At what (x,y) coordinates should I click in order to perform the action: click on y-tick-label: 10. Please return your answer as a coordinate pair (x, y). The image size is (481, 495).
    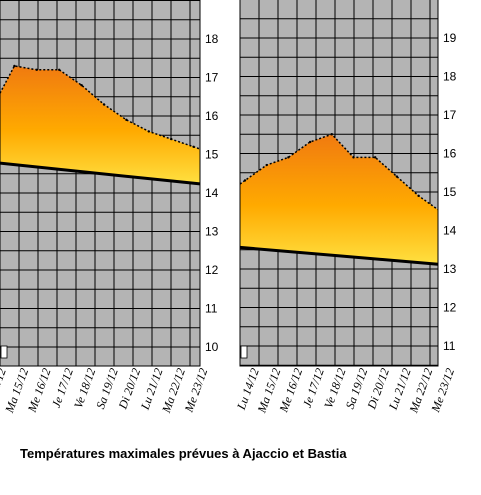
    Looking at the image, I should click on (212, 347).